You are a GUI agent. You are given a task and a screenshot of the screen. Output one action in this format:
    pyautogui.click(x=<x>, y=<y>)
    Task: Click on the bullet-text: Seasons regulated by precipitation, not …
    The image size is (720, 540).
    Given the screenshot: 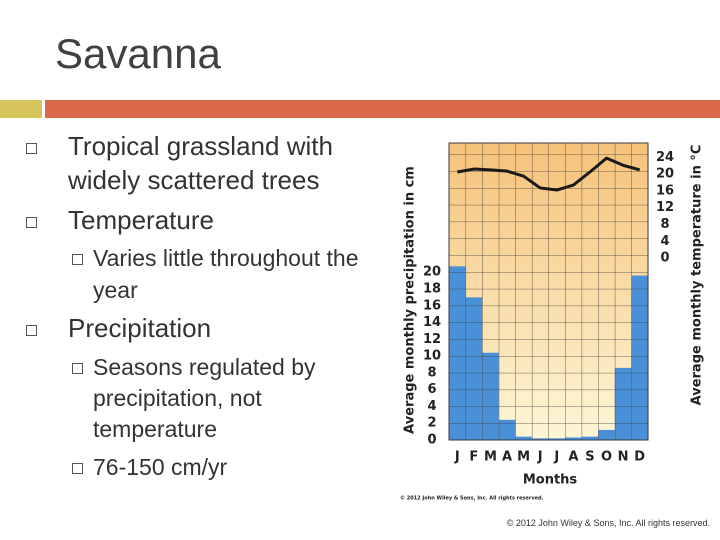 What is the action you would take?
    pyautogui.click(x=204, y=398)
    